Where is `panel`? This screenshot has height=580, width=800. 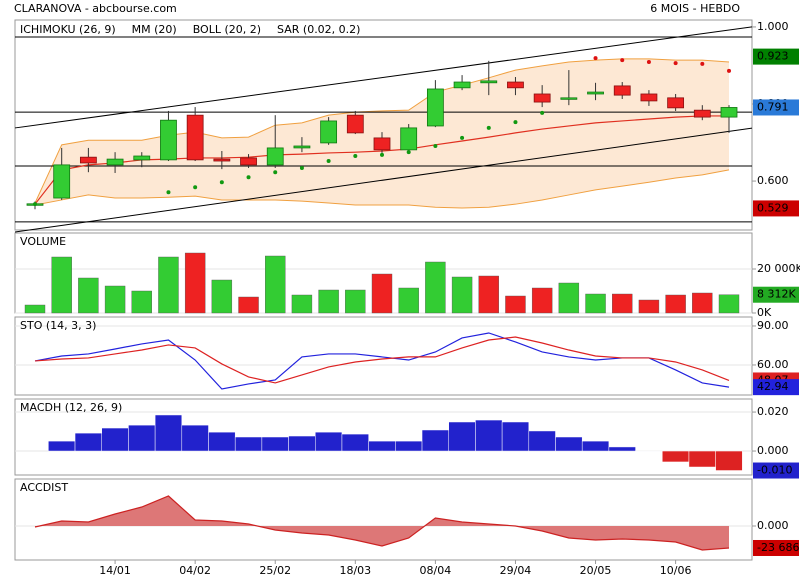
panel is located at coordinates (383, 519).